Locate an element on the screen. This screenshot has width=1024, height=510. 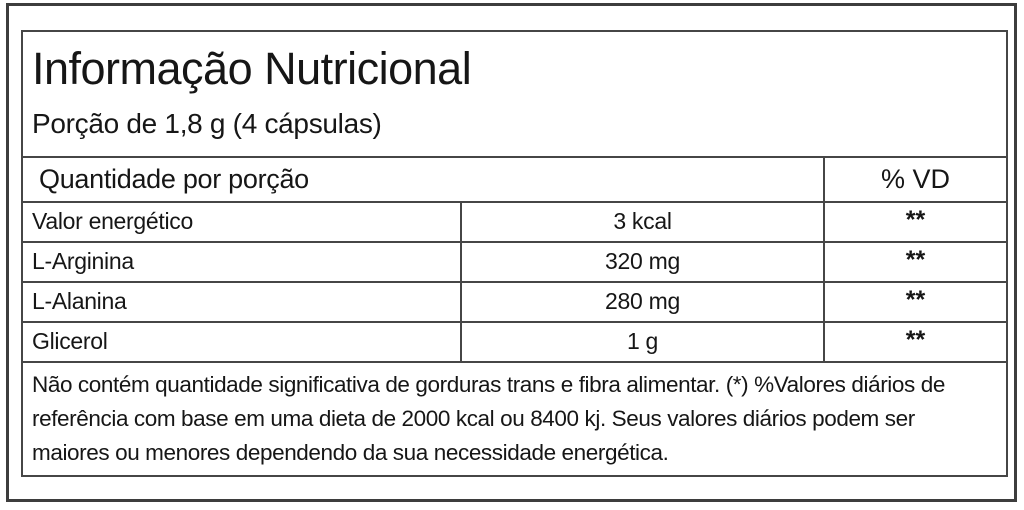
nutrient-amount: 280 mg is located at coordinates (641, 302).